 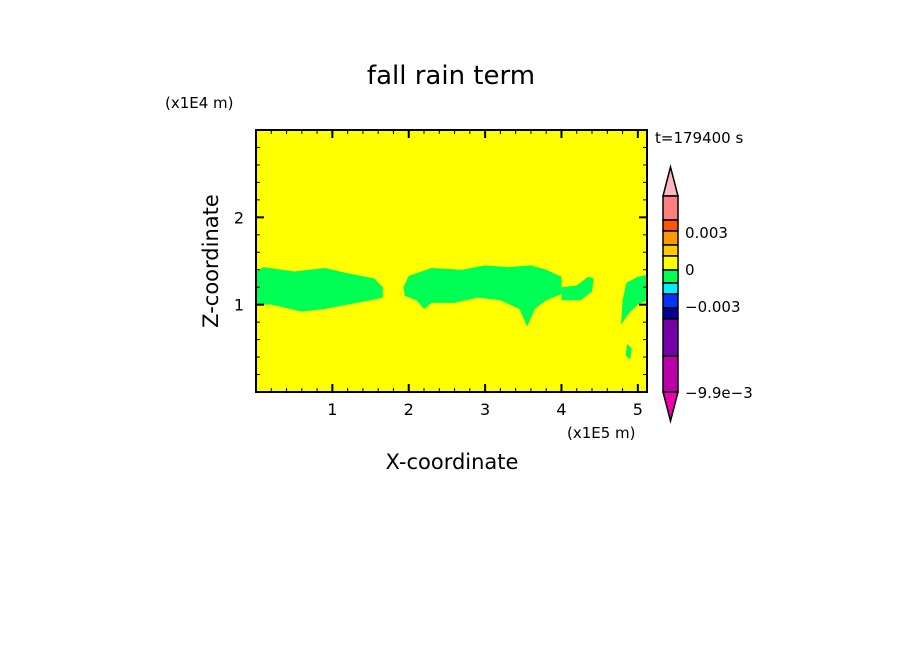 What do you see at coordinates (451, 76) in the screenshot?
I see `chart-title: fall rain term` at bounding box center [451, 76].